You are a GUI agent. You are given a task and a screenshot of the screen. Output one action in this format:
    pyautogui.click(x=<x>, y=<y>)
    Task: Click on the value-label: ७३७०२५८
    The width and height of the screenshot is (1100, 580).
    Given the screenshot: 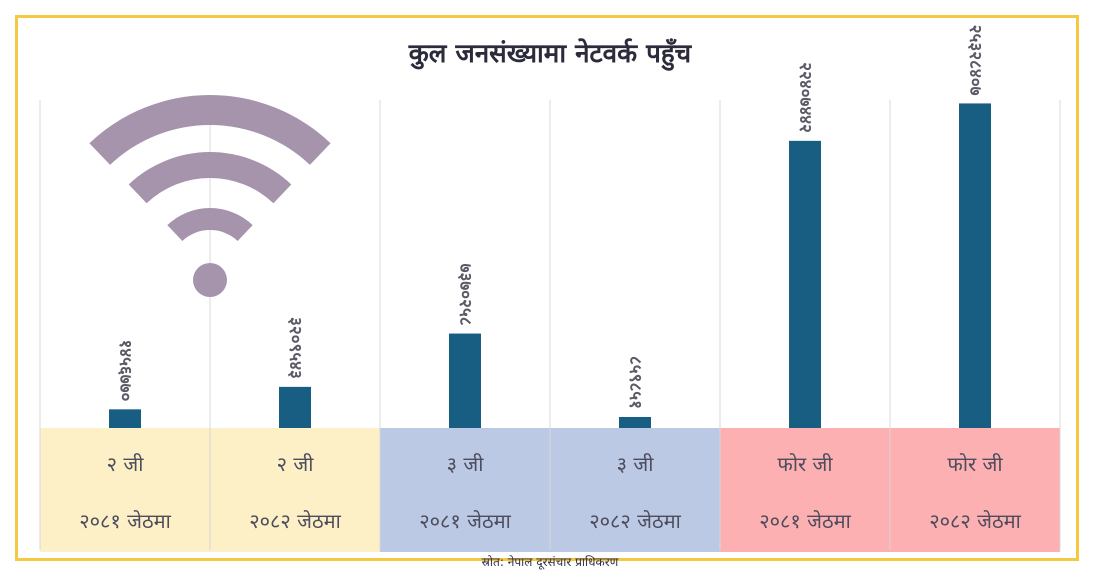 What is the action you would take?
    pyautogui.click(x=465, y=295)
    